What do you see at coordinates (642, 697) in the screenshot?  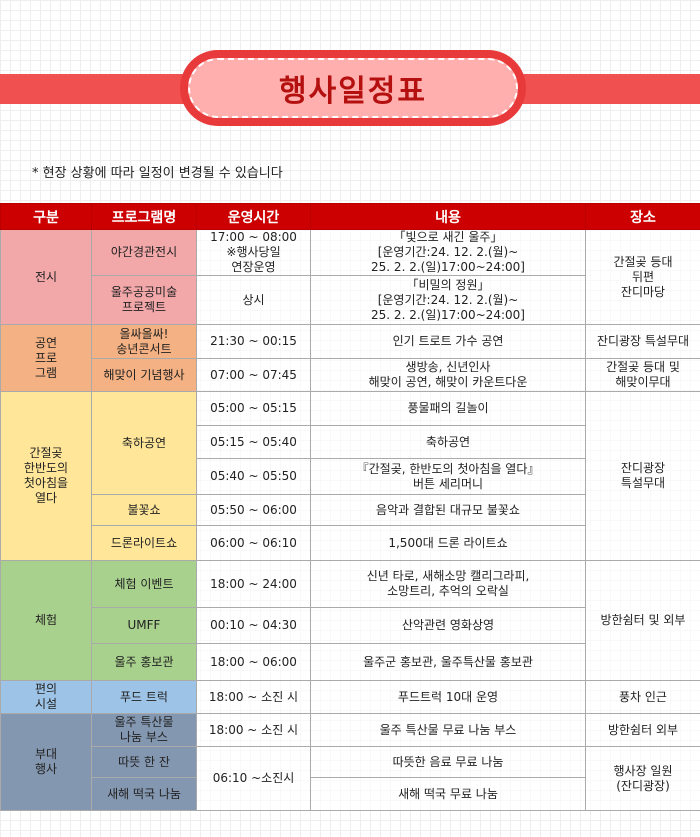 I see `place-cell: 풍차 인근` at bounding box center [642, 697].